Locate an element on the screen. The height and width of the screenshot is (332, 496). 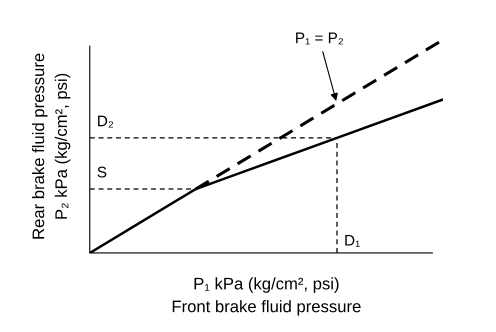
y-axis-title: Rear brake fluid pressure P₂ kPa (kg/cm², psi) is located at coordinates (51, 146).